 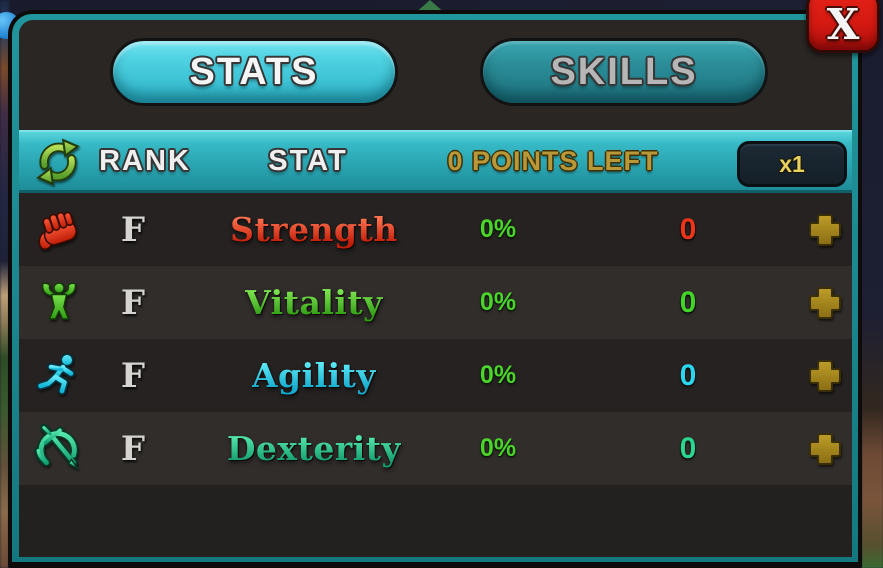 What do you see at coordinates (314, 229) in the screenshot?
I see `stat-name: Strength` at bounding box center [314, 229].